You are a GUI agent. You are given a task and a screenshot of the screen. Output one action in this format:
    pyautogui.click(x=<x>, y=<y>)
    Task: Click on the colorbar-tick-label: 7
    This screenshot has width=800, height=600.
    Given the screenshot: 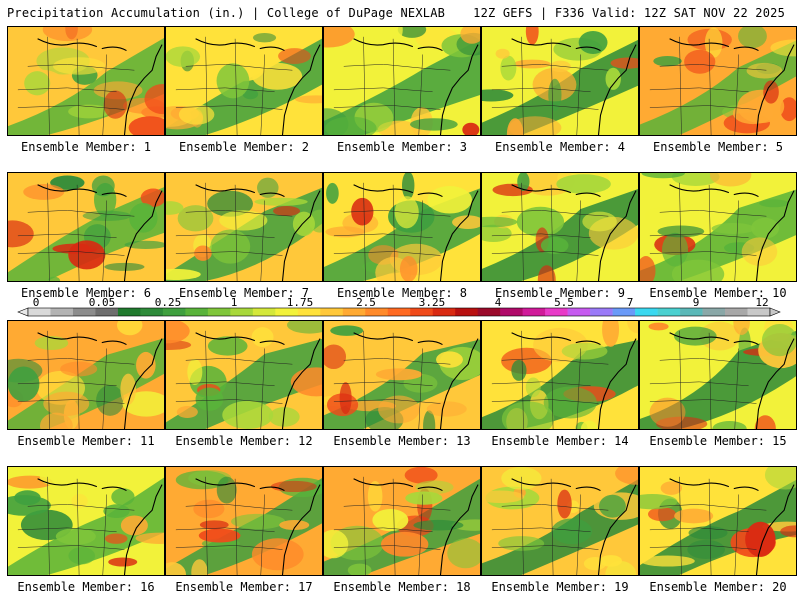 What is the action you would take?
    pyautogui.click(x=630, y=302)
    